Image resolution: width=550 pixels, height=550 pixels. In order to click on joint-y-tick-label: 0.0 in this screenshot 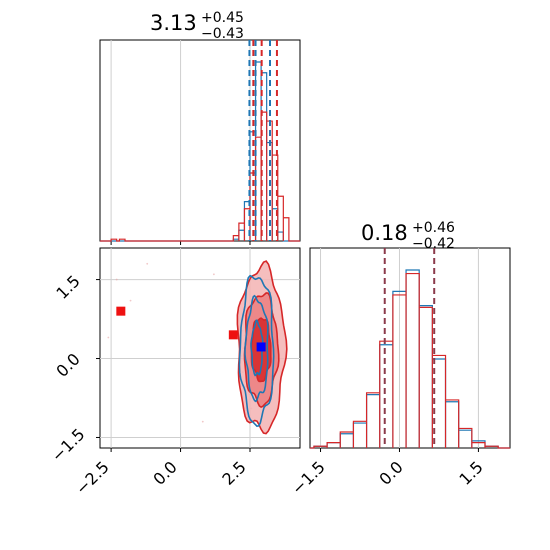, I will do `click(67, 364)`.